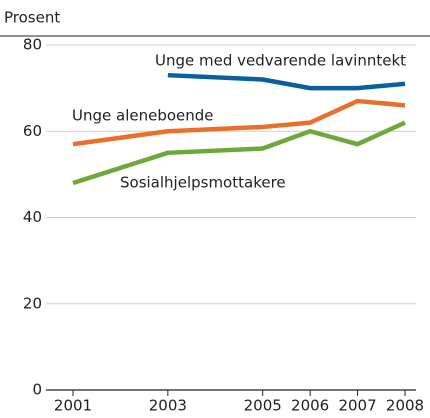 This screenshot has width=430, height=418. What do you see at coordinates (32, 131) in the screenshot?
I see `y-tick-label: 60` at bounding box center [32, 131].